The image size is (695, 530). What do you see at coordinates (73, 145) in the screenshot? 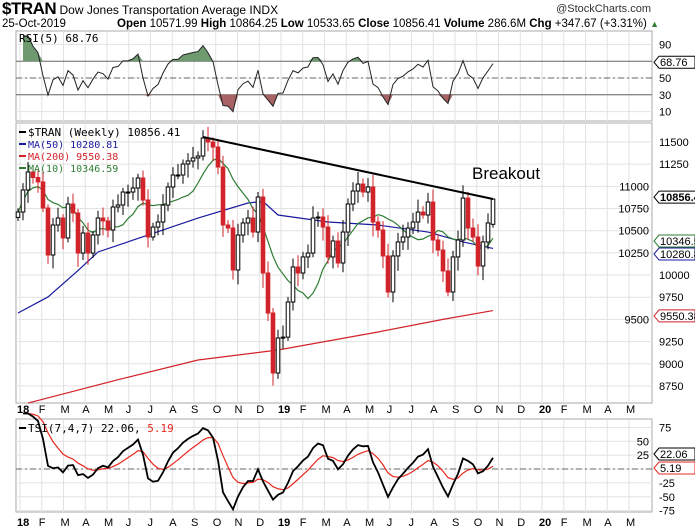
I see `ma50-legend: MA(50) 10280.81` at bounding box center [73, 145].